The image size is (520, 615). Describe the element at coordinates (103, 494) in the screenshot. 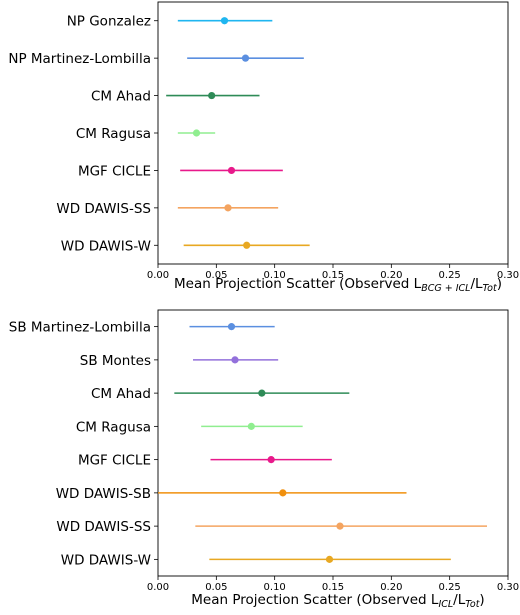

I see `category-label: WD DAWIS-SB` at that location.